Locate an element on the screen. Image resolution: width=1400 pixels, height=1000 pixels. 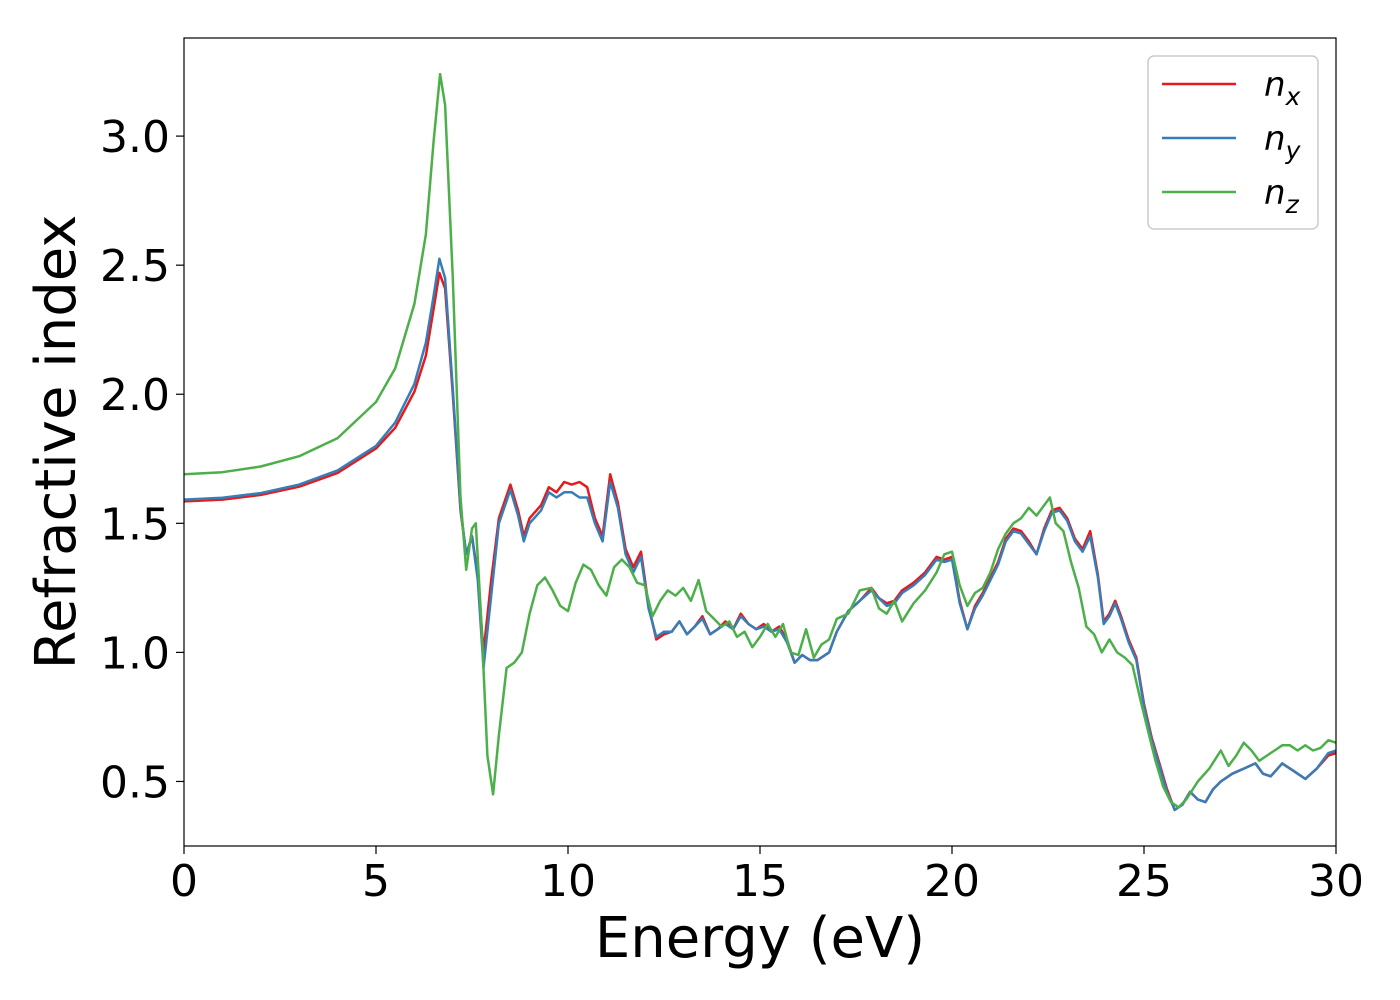
x-tick-label: 15 is located at coordinates (760, 881).